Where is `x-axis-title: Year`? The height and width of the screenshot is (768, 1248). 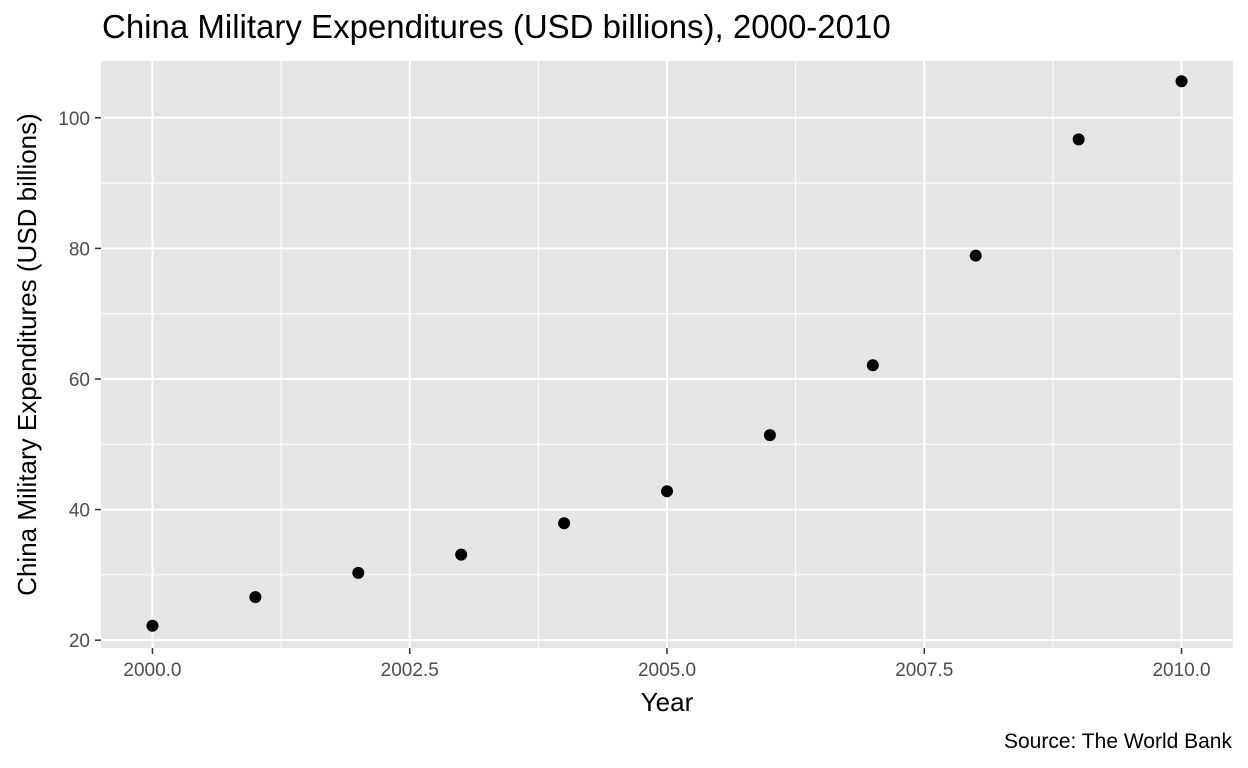 x-axis-title: Year is located at coordinates (667, 702).